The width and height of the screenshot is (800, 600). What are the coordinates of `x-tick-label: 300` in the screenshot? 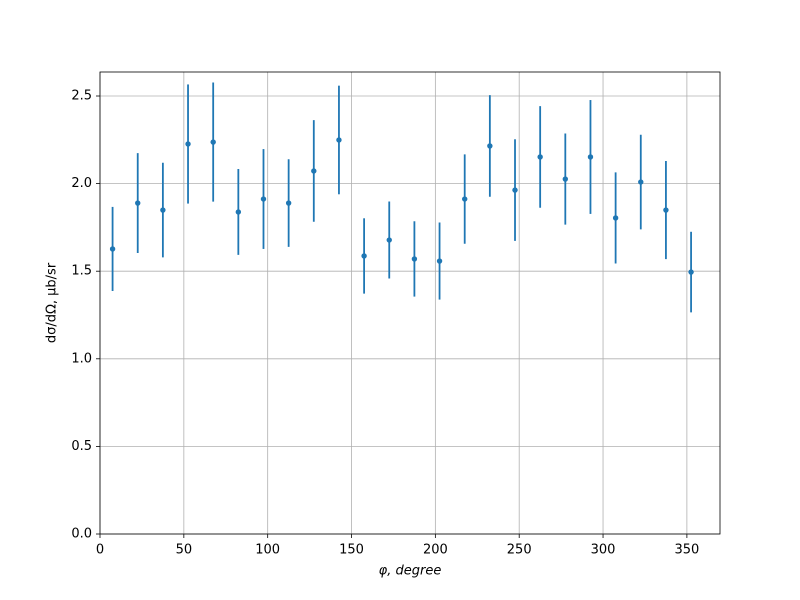 It's located at (603, 550).